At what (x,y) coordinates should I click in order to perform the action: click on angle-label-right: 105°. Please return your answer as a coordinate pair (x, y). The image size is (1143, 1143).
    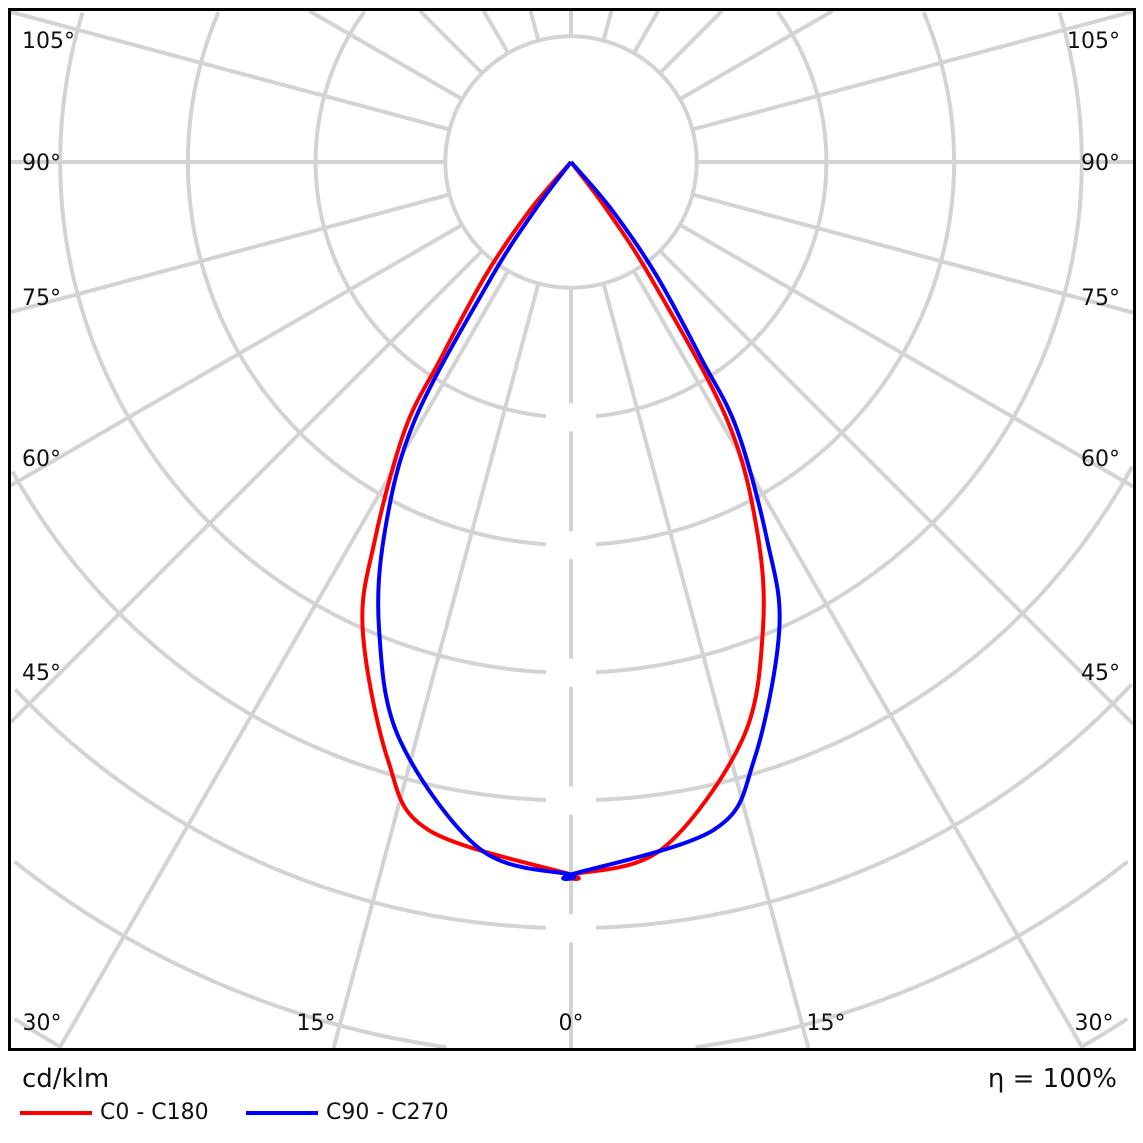
    Looking at the image, I should click on (1093, 41).